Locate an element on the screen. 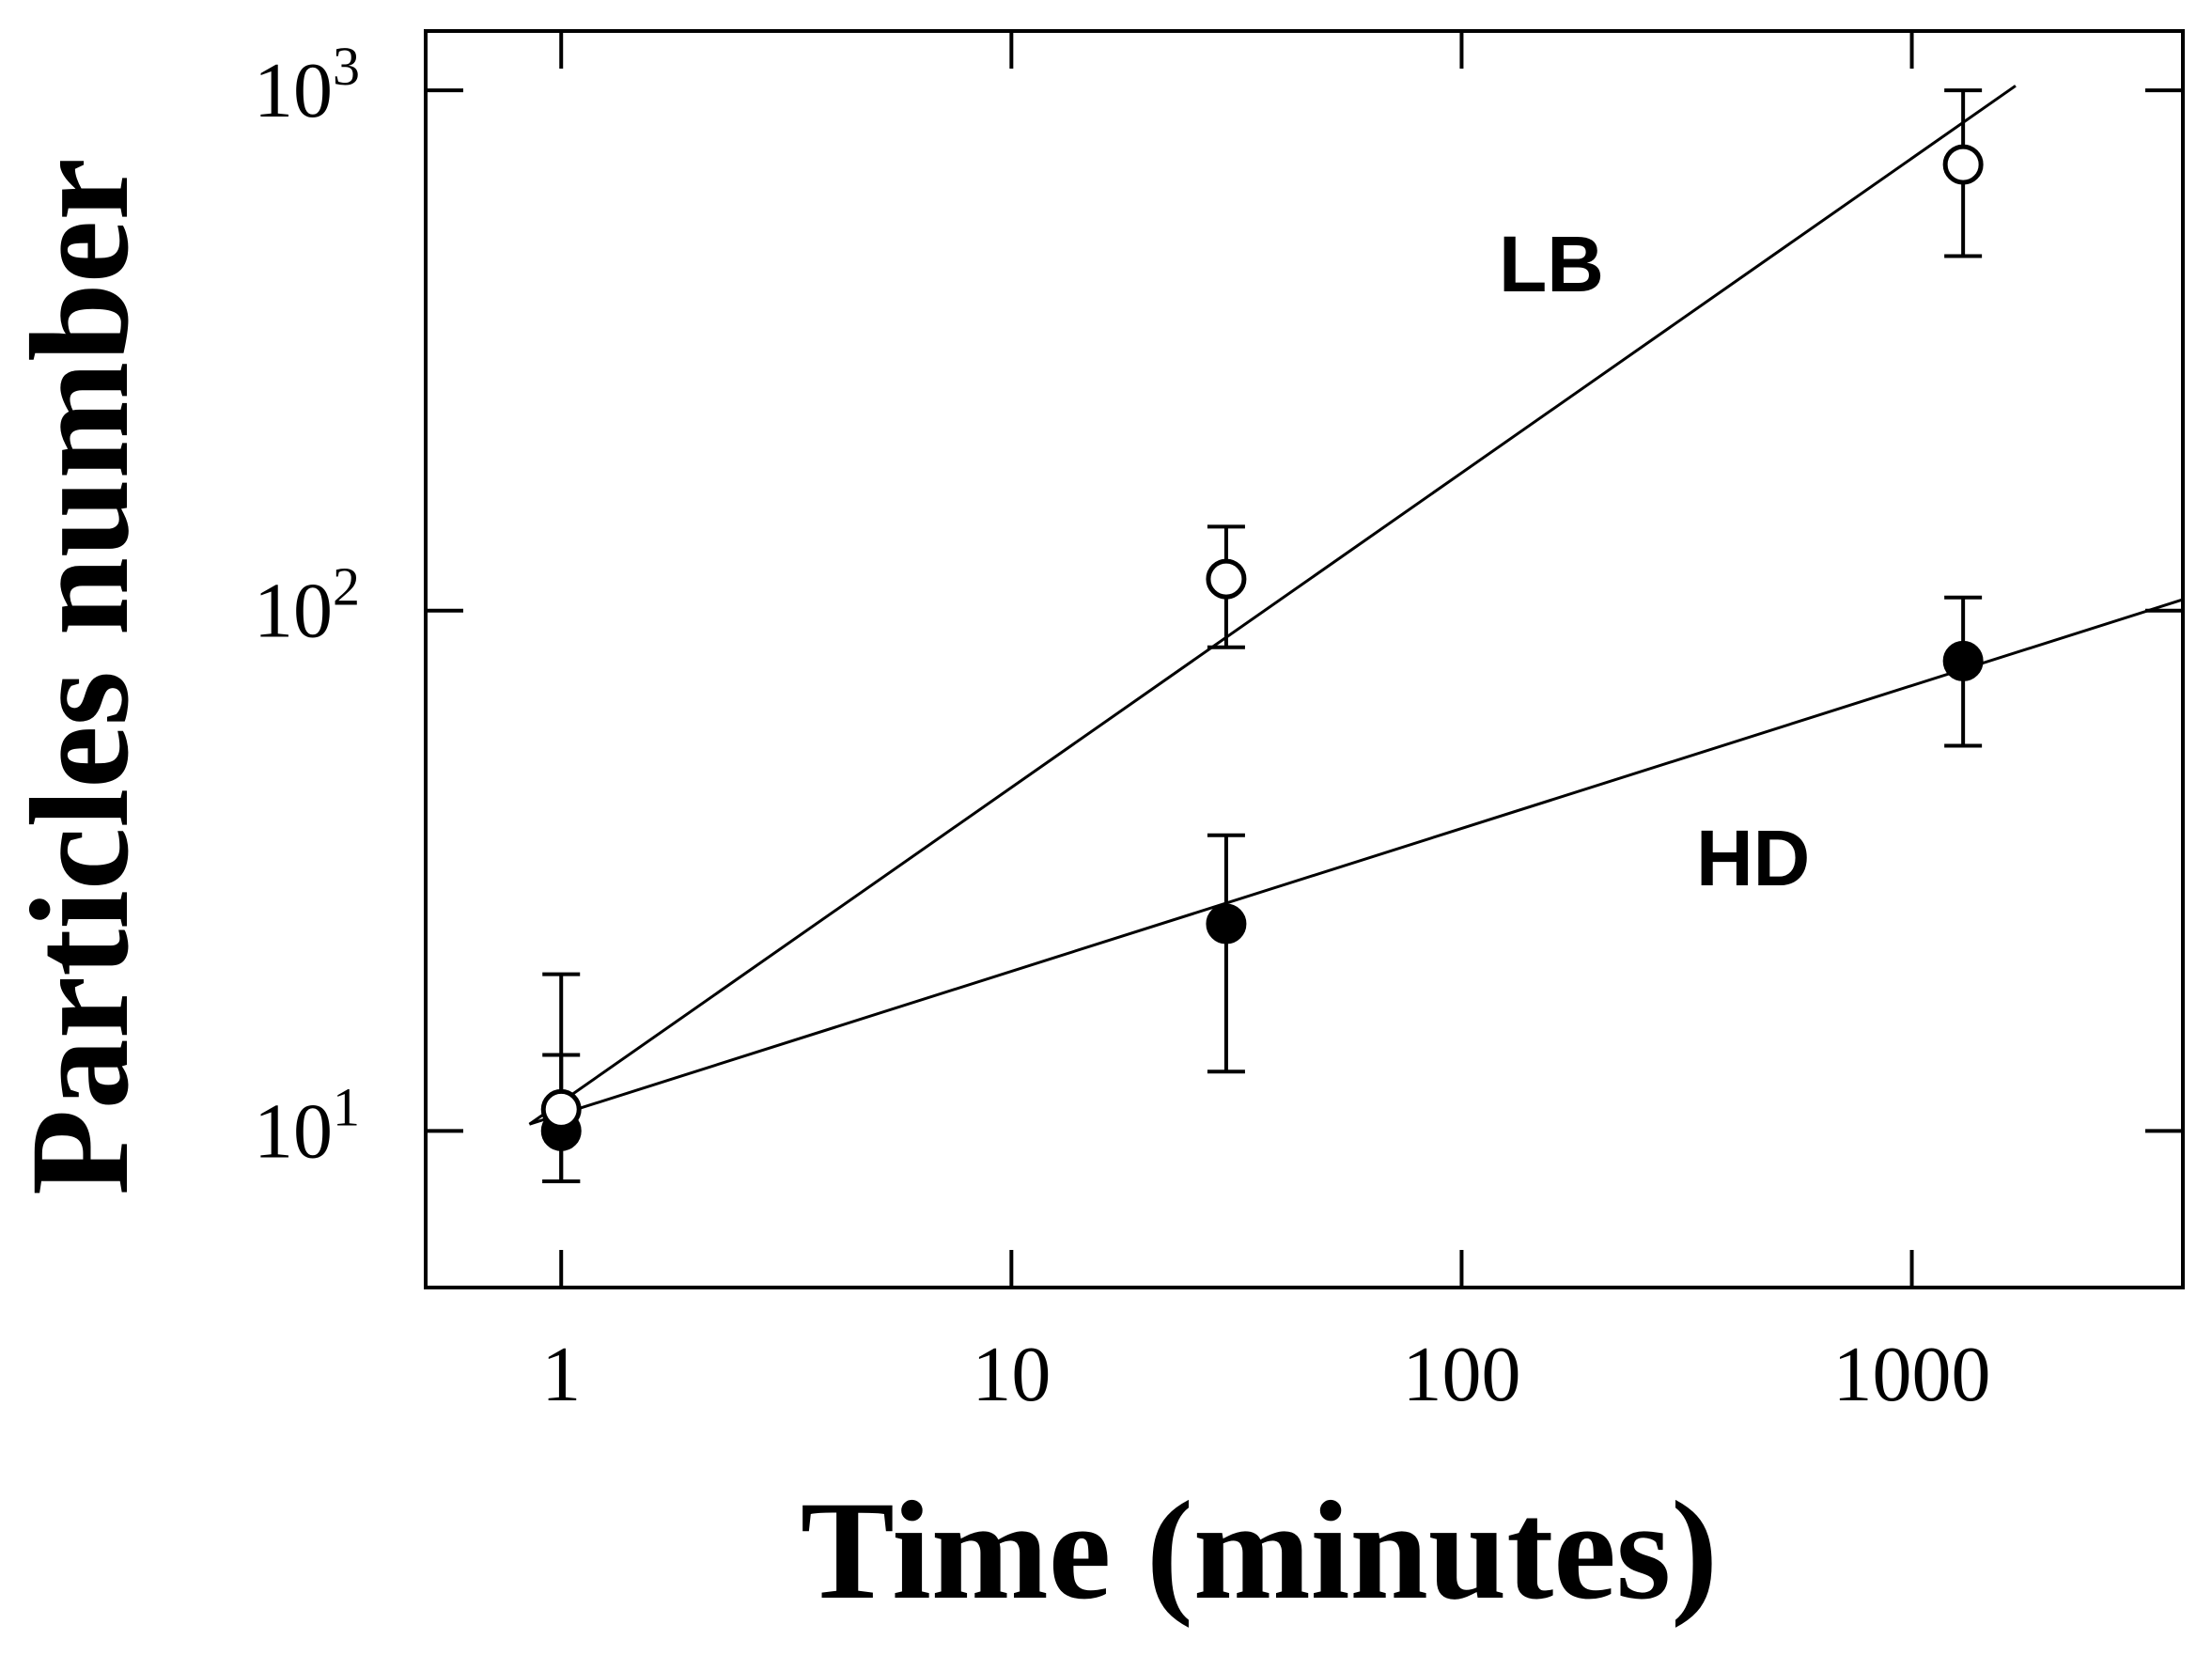 Image resolution: width=2212 pixels, height=1655 pixels. x-tick-label: 1000 is located at coordinates (1912, 1374).